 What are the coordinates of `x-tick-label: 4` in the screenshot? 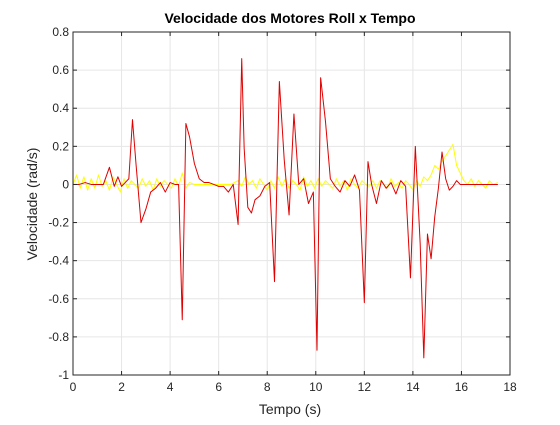 It's located at (170, 387).